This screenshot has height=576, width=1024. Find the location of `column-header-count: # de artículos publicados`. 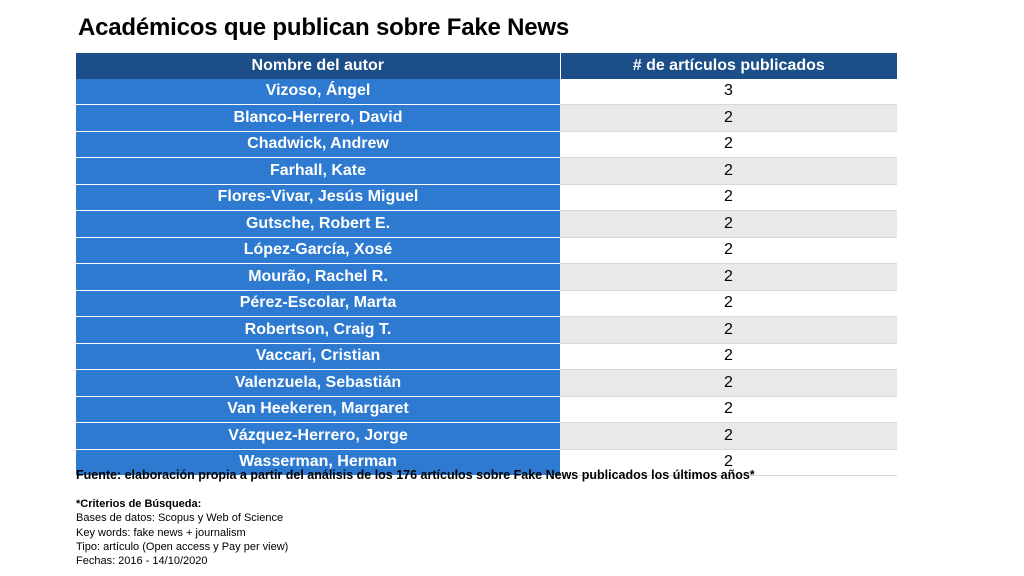

column-header-count: # de artículos publicados is located at coordinates (728, 66).